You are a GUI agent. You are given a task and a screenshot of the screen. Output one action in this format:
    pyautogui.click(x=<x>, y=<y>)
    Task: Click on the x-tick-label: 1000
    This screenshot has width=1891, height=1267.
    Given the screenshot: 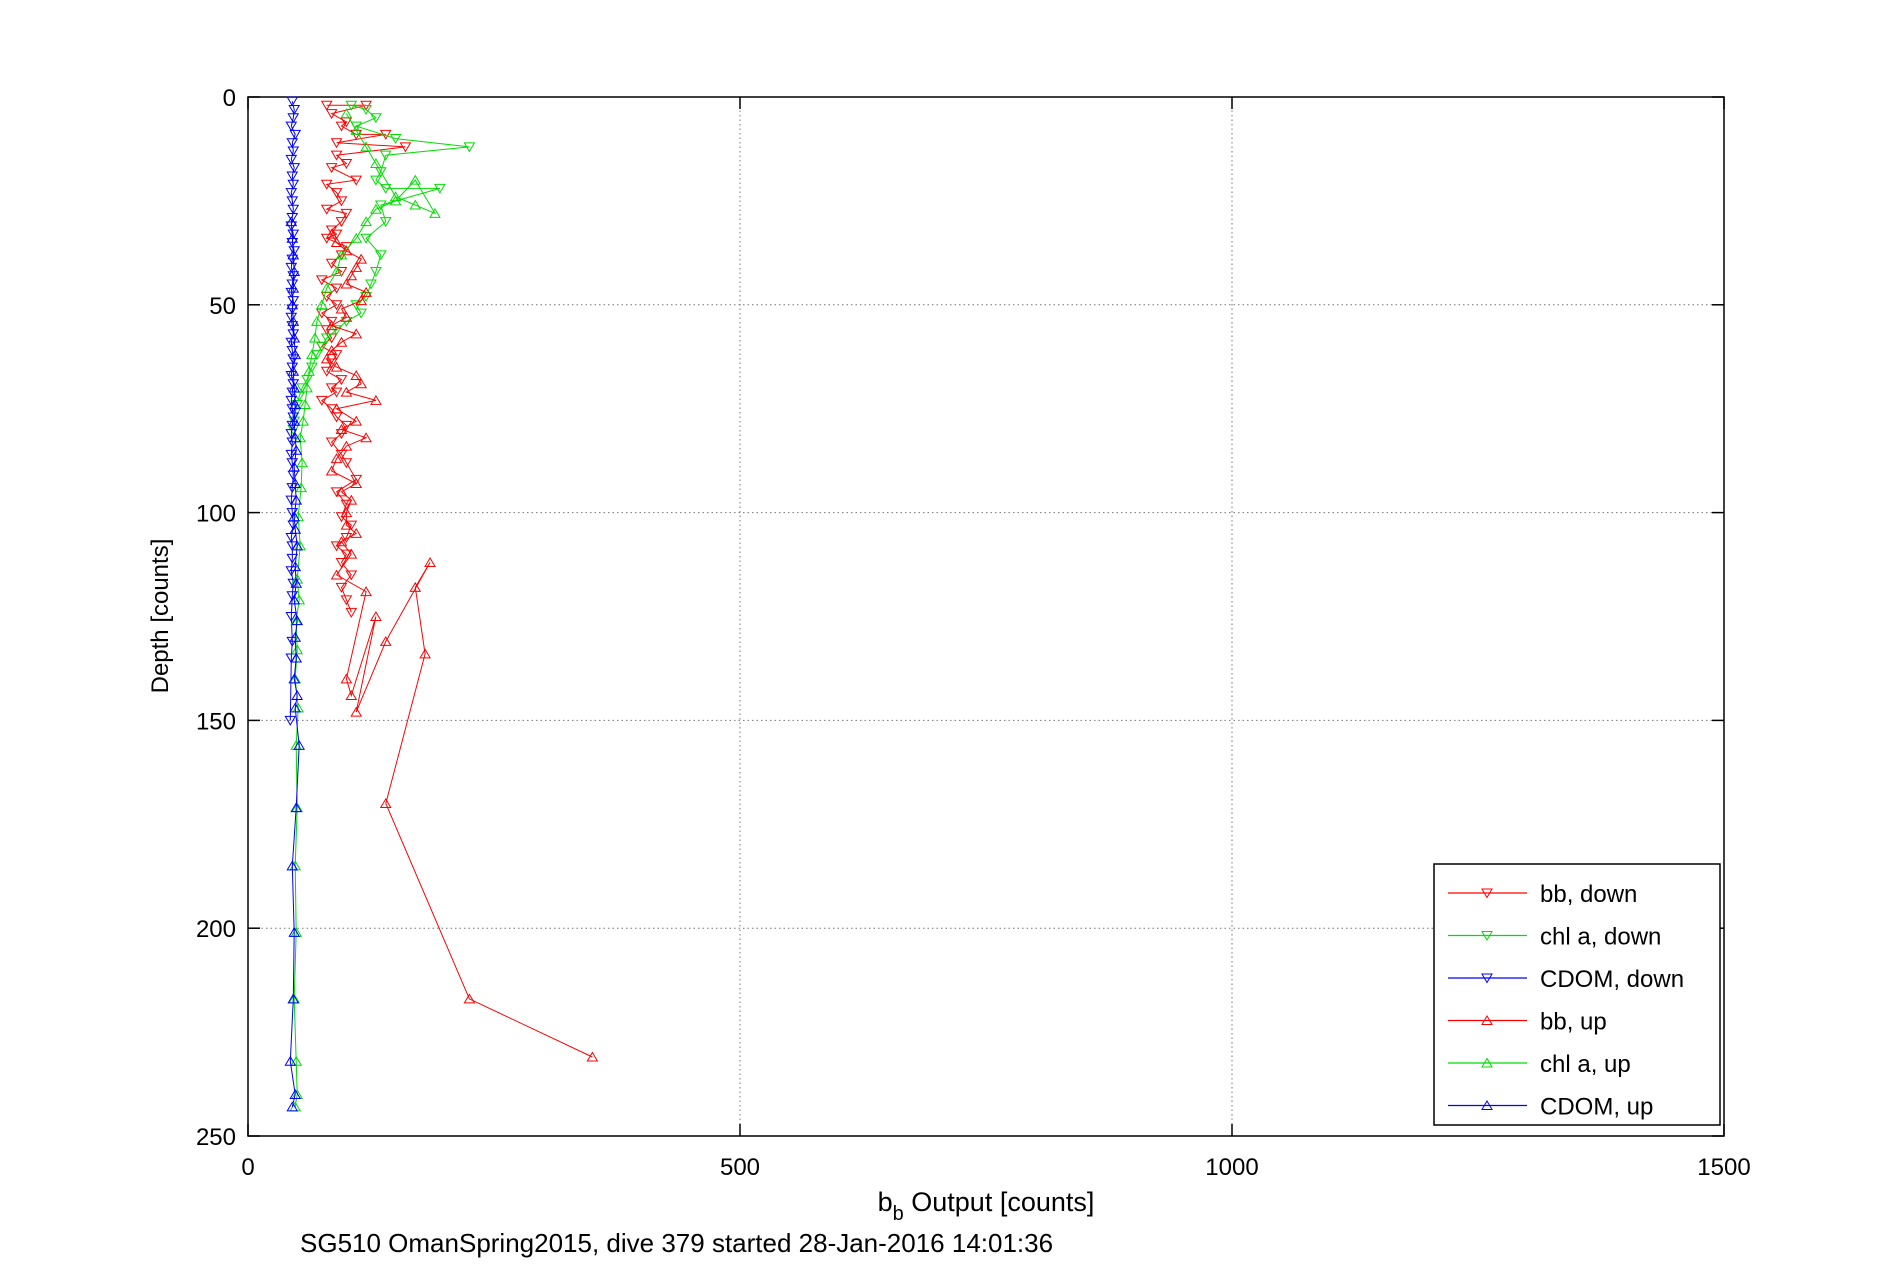 What is the action you would take?
    pyautogui.click(x=1231, y=1167)
    